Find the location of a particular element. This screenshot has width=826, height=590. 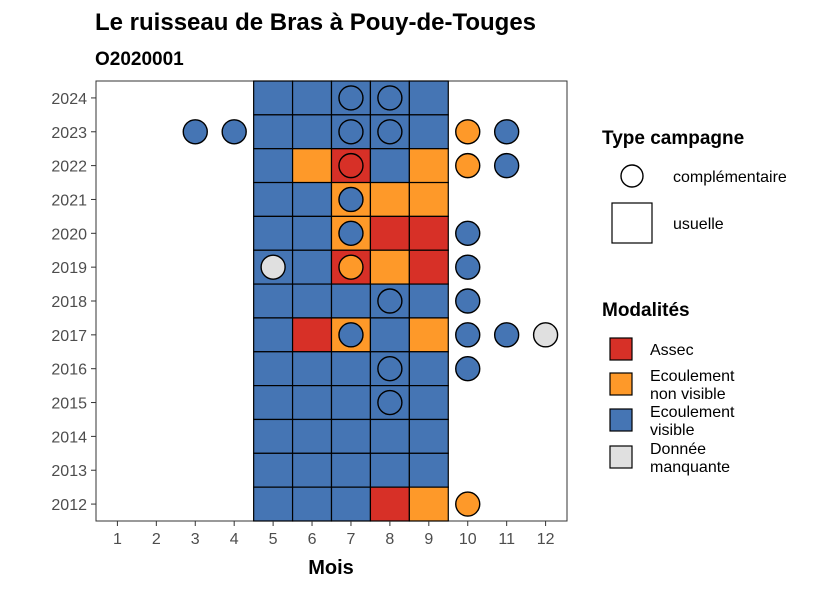

x-tick-label: 1 is located at coordinates (117, 539).